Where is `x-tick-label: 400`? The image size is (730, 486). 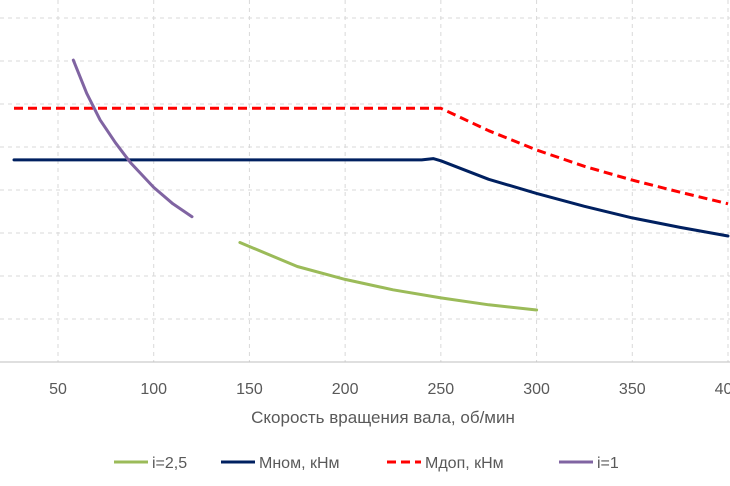 x-tick-label: 400 is located at coordinates (722, 389).